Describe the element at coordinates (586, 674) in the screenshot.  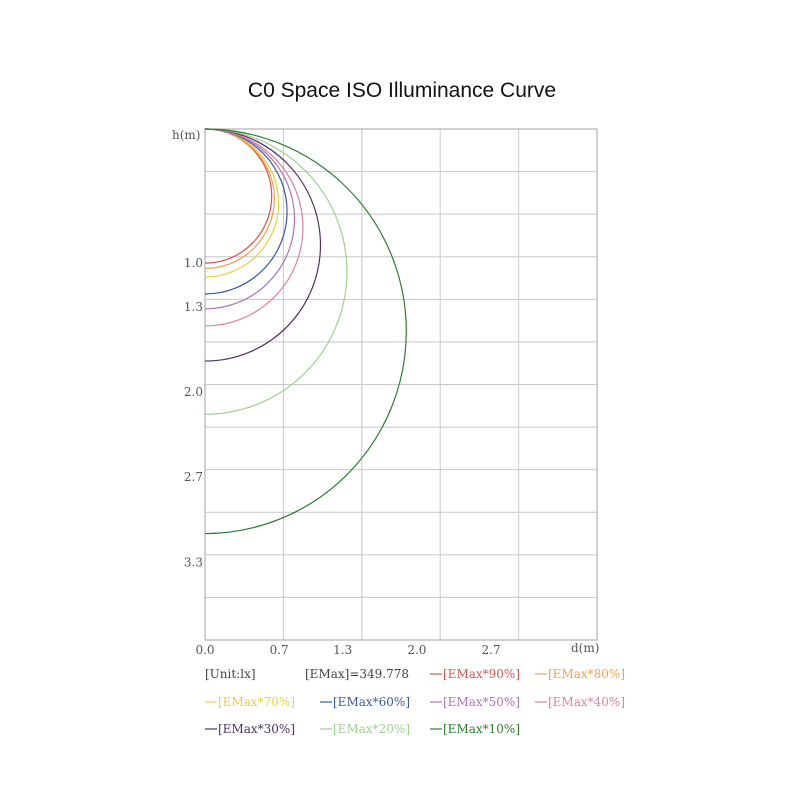
I see `legend-label-2: [EMax*80%]` at that location.